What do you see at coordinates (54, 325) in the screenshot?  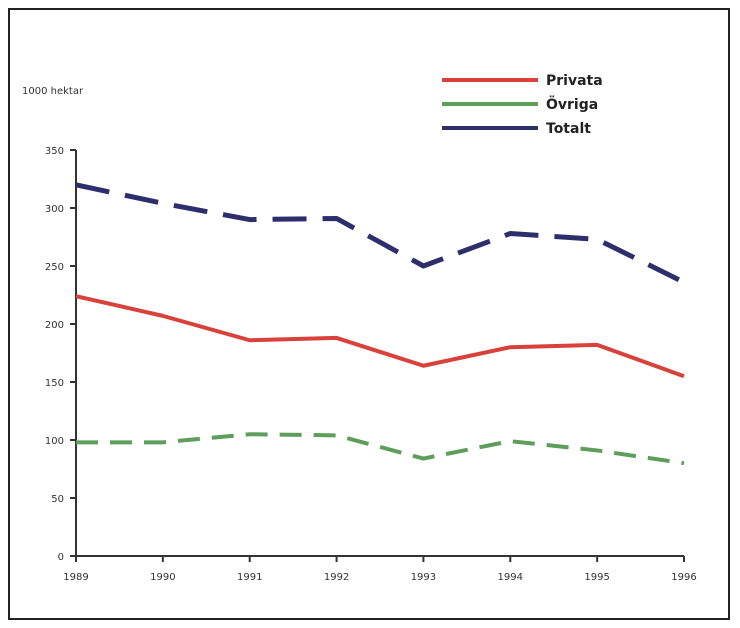 I see `y-tick-label: 200` at bounding box center [54, 325].